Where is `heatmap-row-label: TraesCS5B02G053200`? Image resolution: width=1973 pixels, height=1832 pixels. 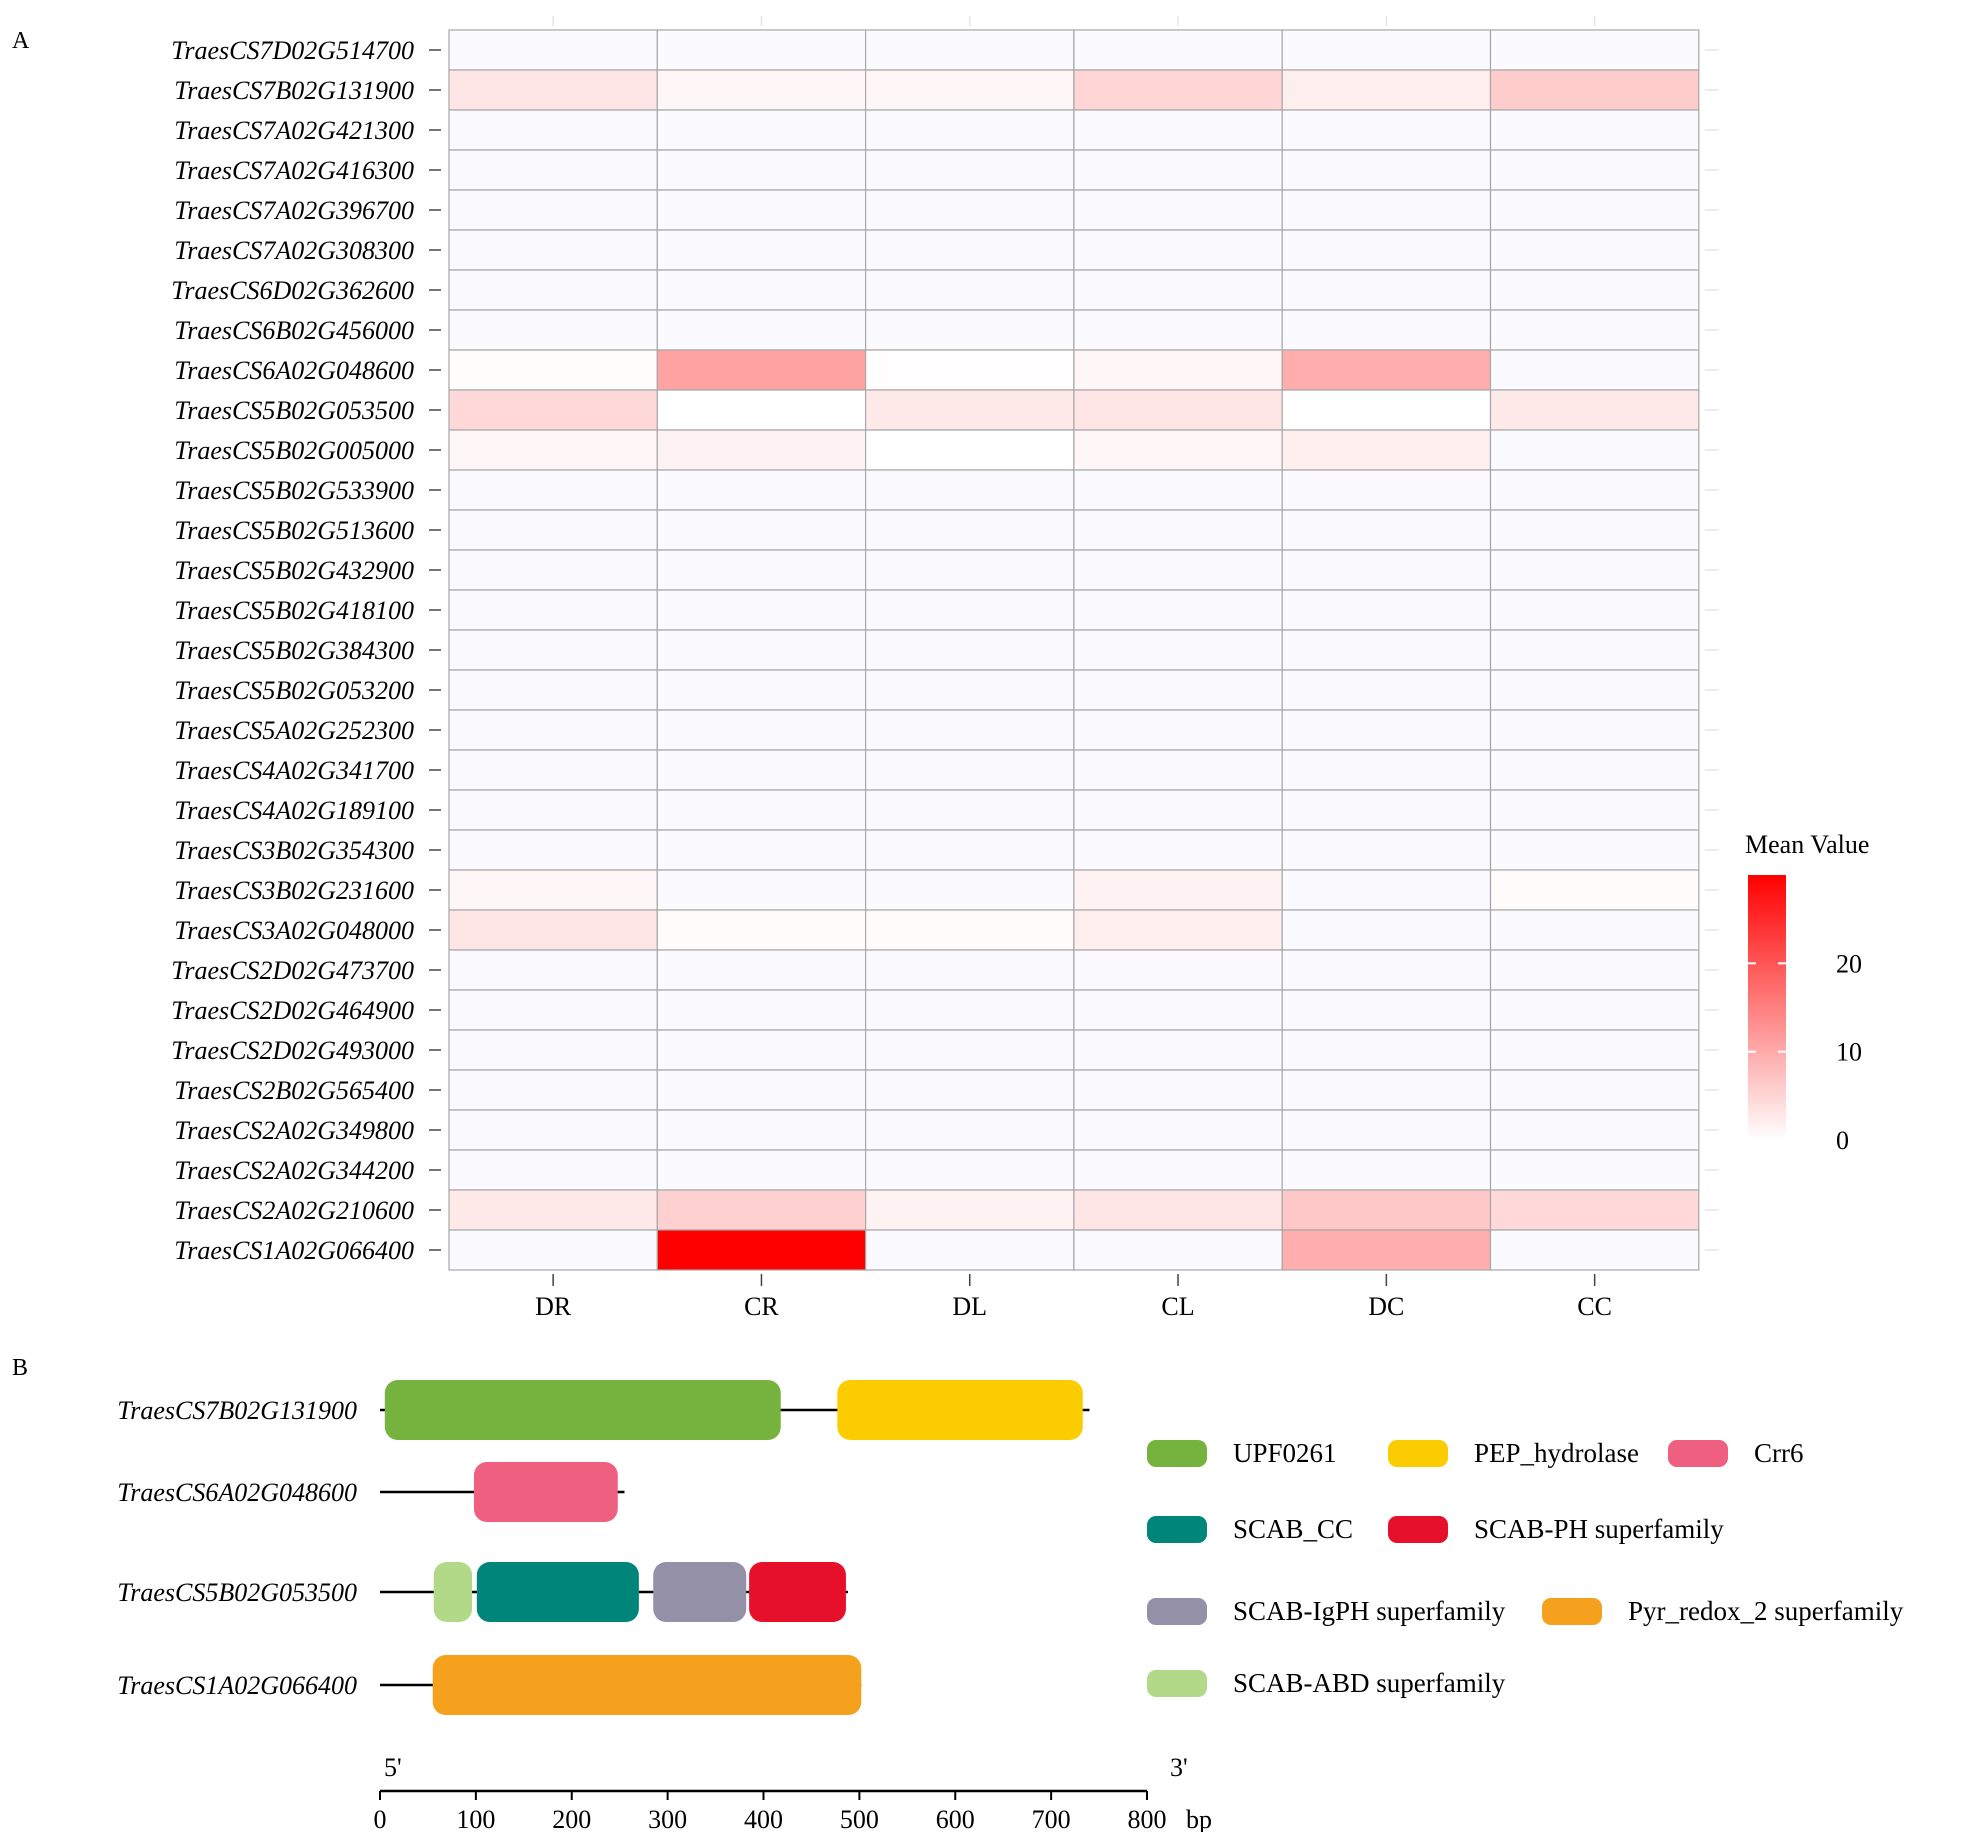 heatmap-row-label: TraesCS5B02G053200 is located at coordinates (294, 690).